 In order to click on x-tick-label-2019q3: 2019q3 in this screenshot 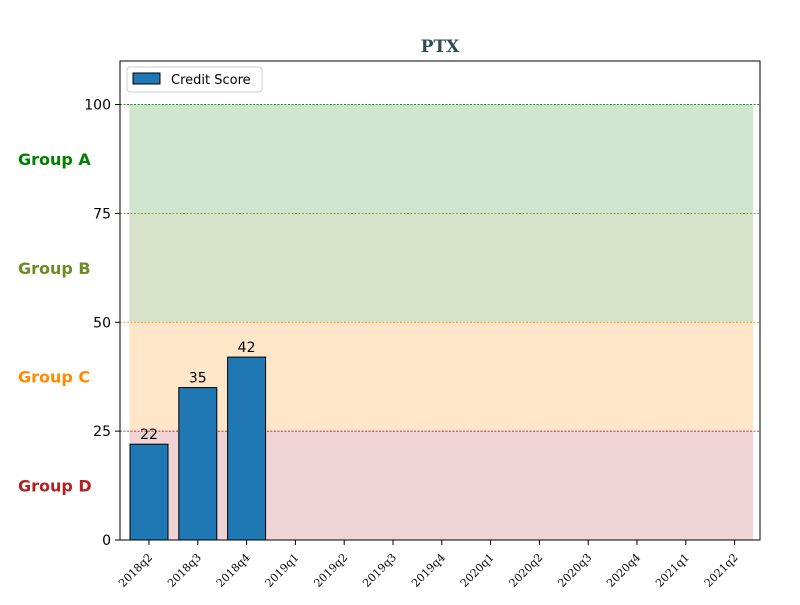, I will do `click(379, 570)`.